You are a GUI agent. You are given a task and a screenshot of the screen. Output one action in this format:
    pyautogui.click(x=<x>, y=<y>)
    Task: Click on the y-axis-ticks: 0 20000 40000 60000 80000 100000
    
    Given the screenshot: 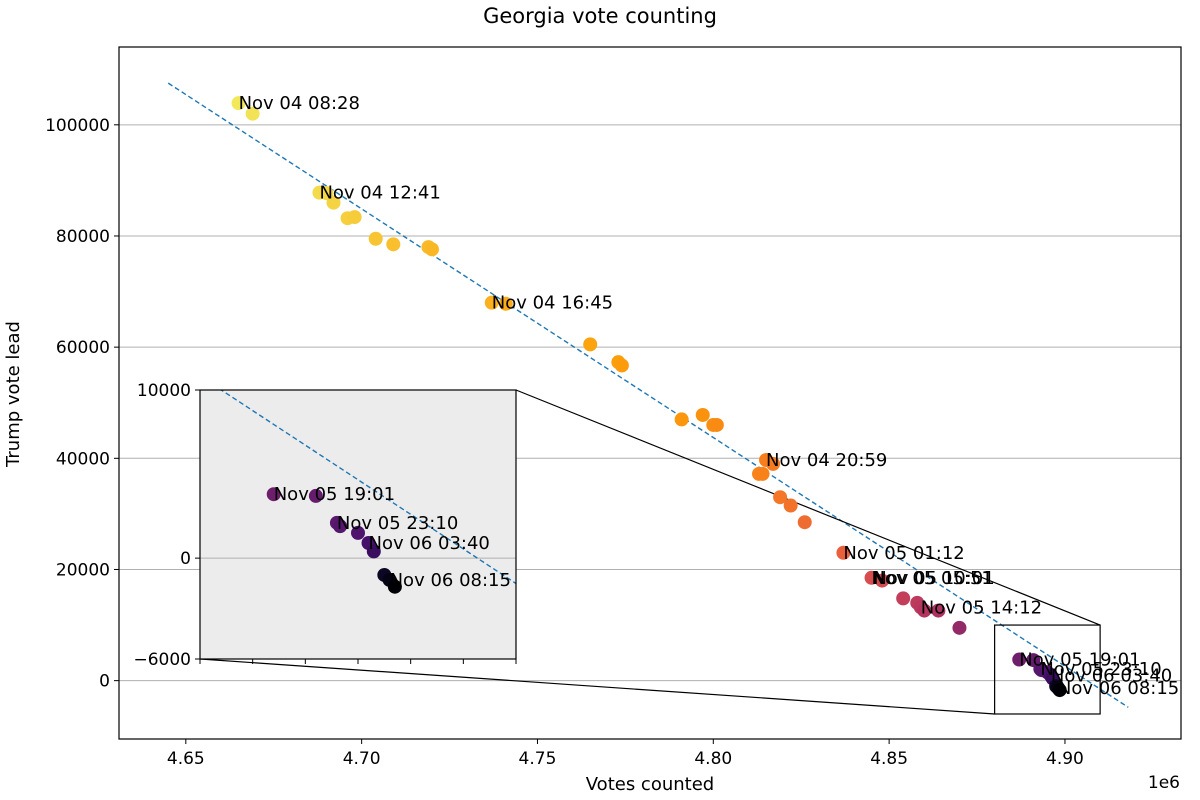 What is the action you would take?
    pyautogui.click(x=82, y=404)
    